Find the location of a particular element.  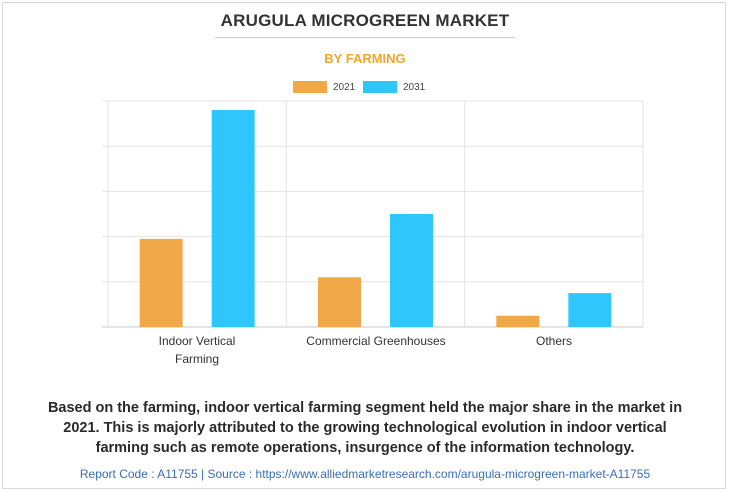

legend-swatch-2031 is located at coordinates (380, 87).